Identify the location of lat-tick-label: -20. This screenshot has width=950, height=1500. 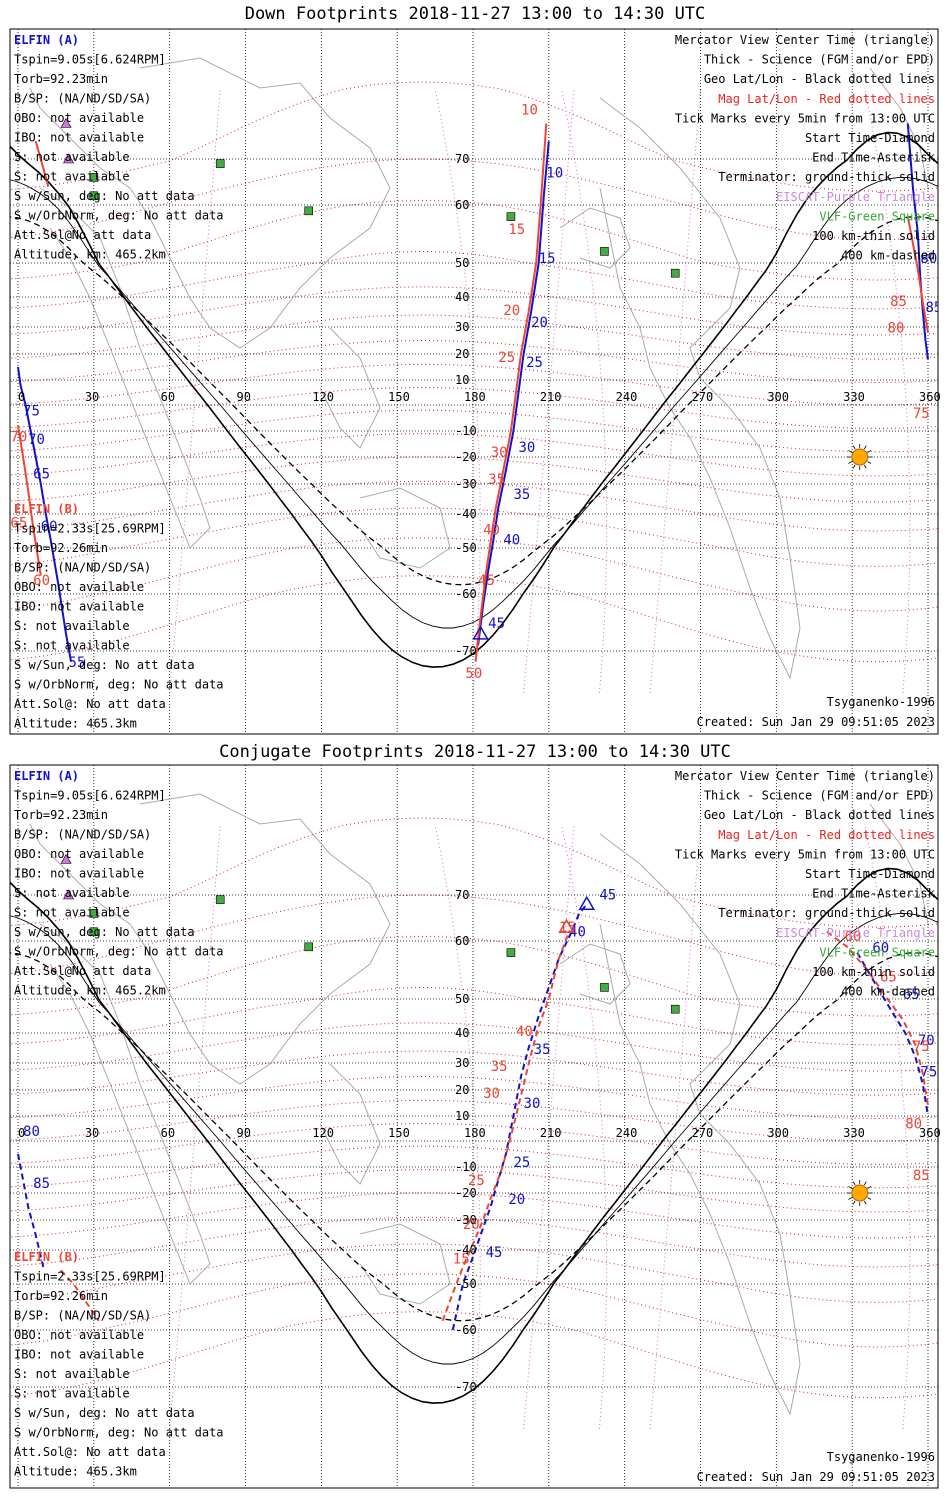
(466, 457).